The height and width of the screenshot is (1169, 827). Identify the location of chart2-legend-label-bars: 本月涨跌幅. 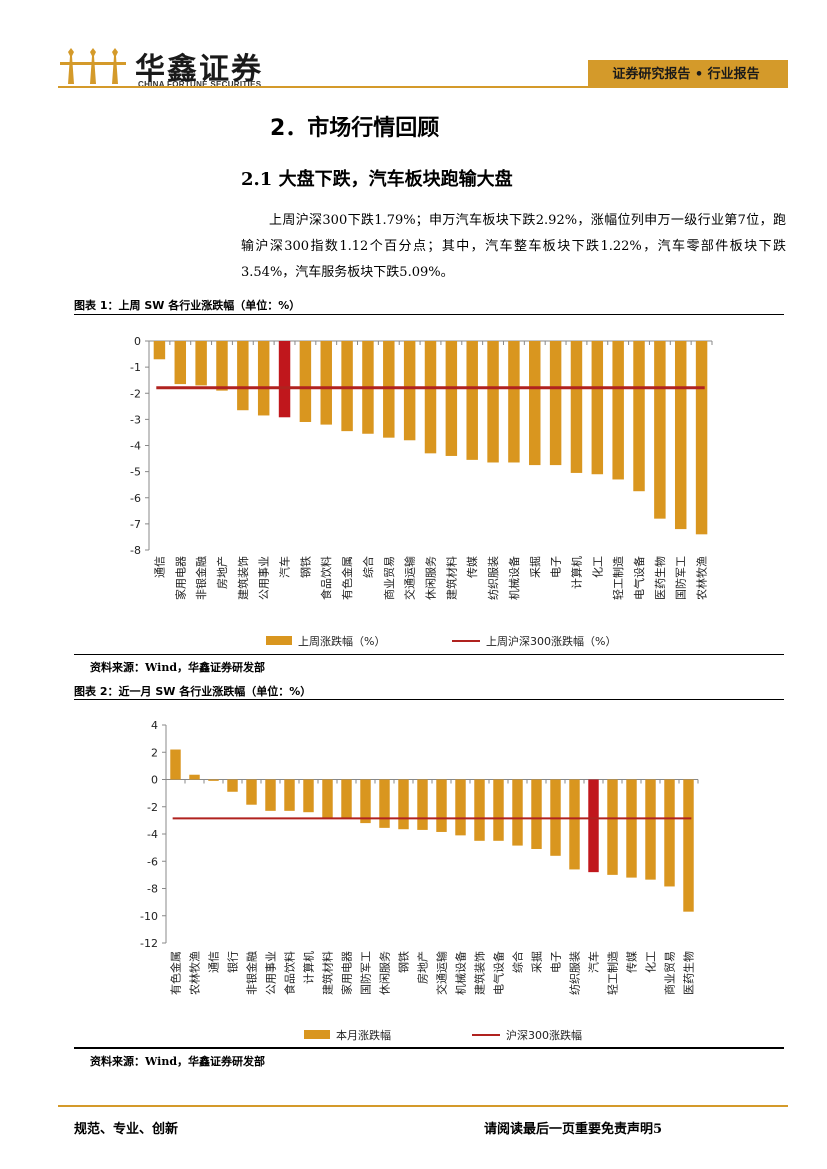
(363, 1035).